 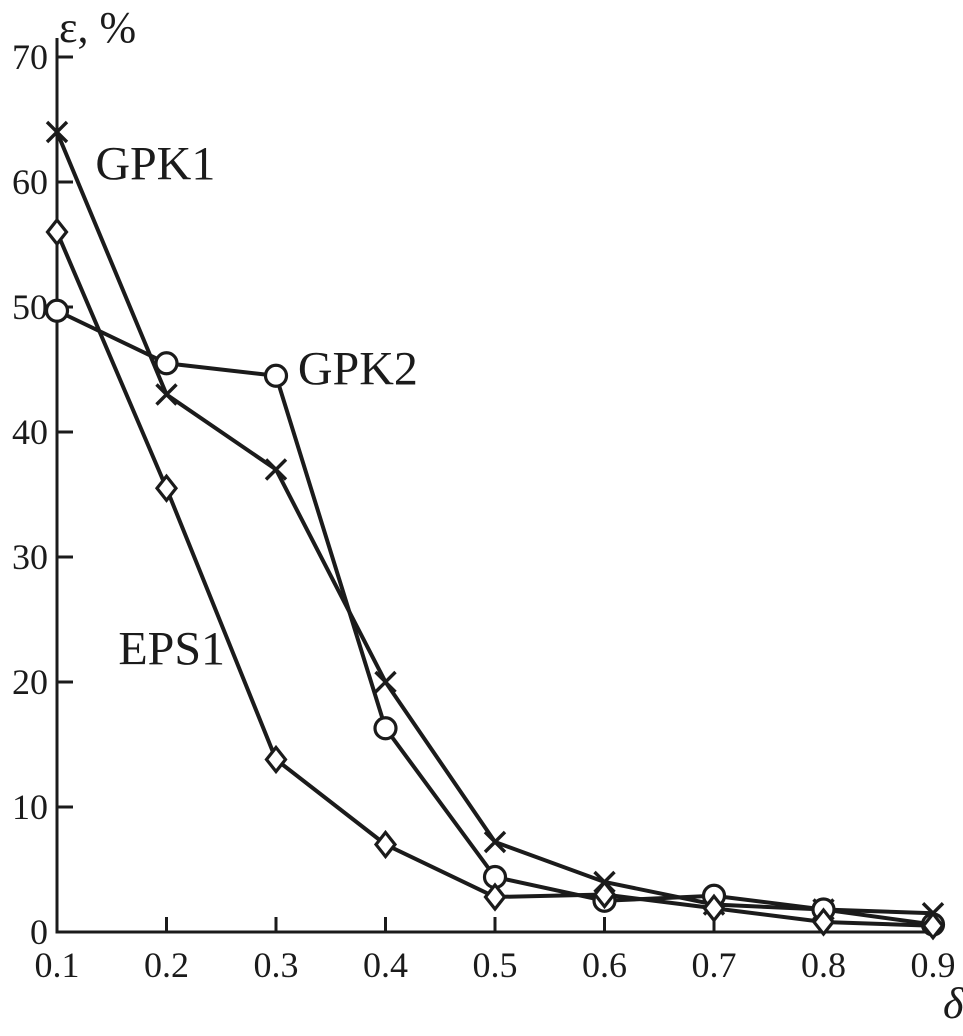 I want to click on x-tick-label: 0.4, so click(x=385, y=965).